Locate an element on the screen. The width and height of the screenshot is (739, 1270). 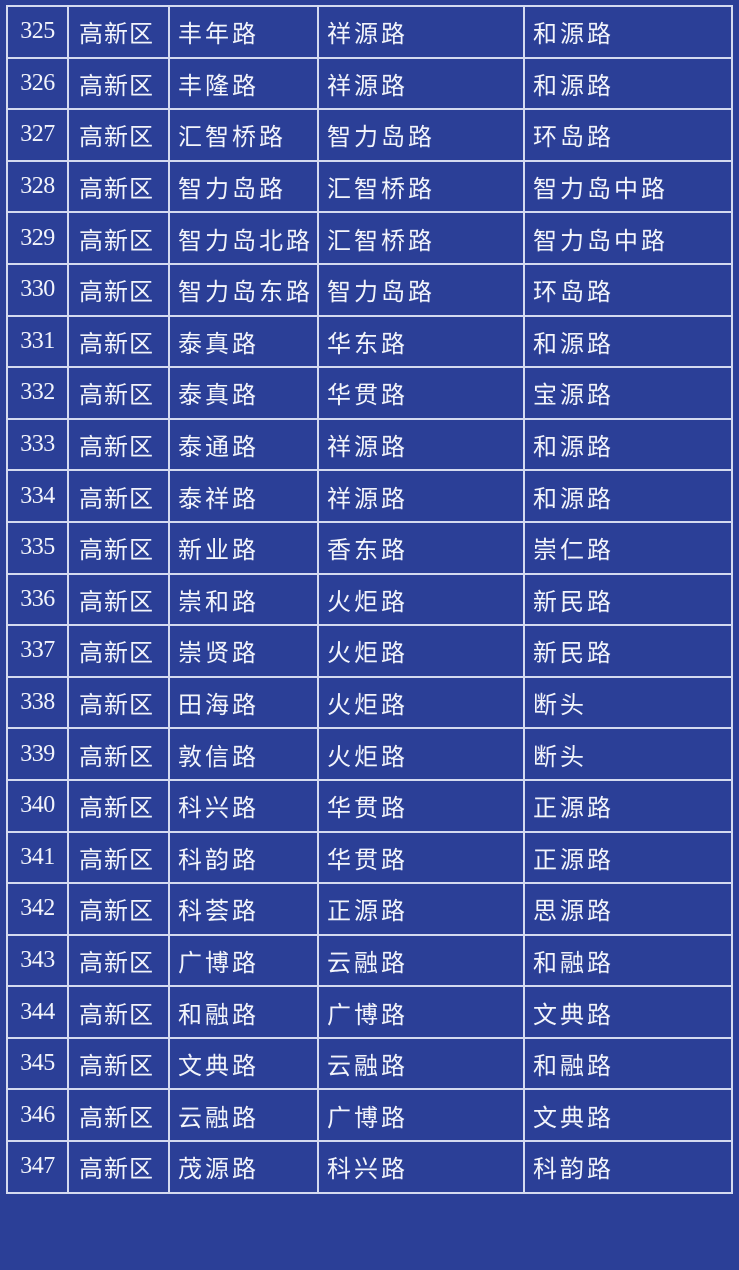
table-row: 332 高新区 泰真路 华贯路 宝源路 is located at coordinates (369, 393).